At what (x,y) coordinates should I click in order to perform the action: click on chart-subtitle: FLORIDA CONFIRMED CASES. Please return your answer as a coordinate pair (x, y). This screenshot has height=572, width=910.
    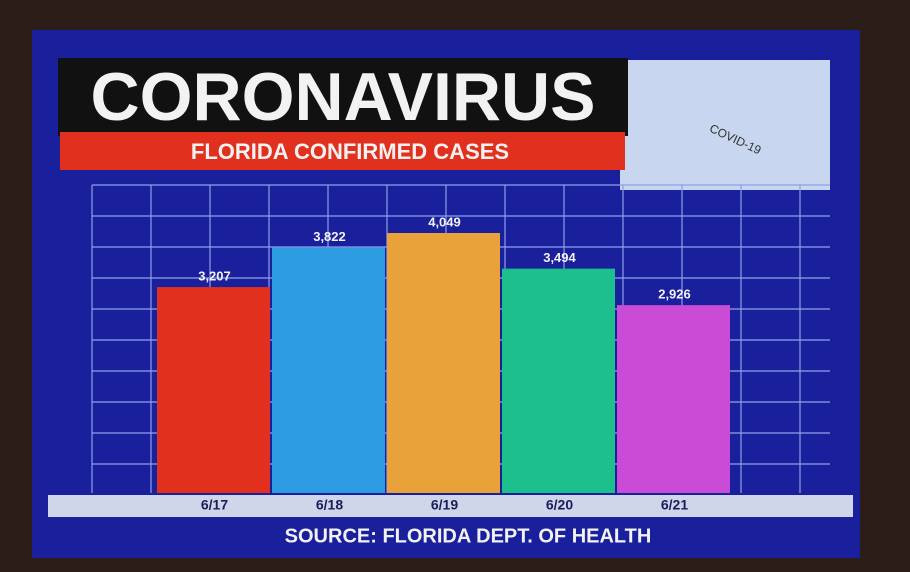
    Looking at the image, I should click on (350, 151).